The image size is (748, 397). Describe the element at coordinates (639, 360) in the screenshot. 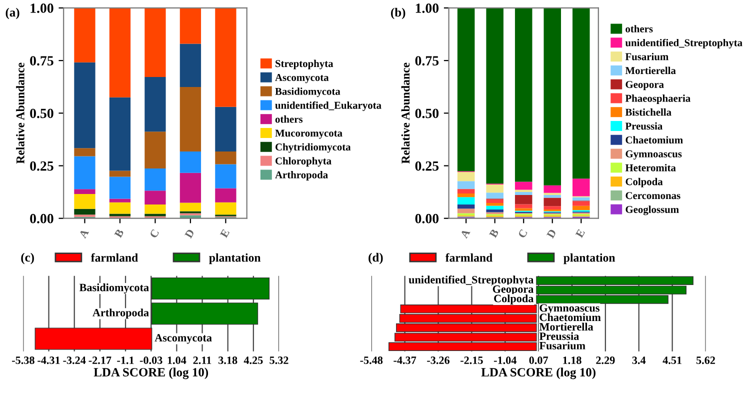

I see `x-tick-label: 3.4` at that location.